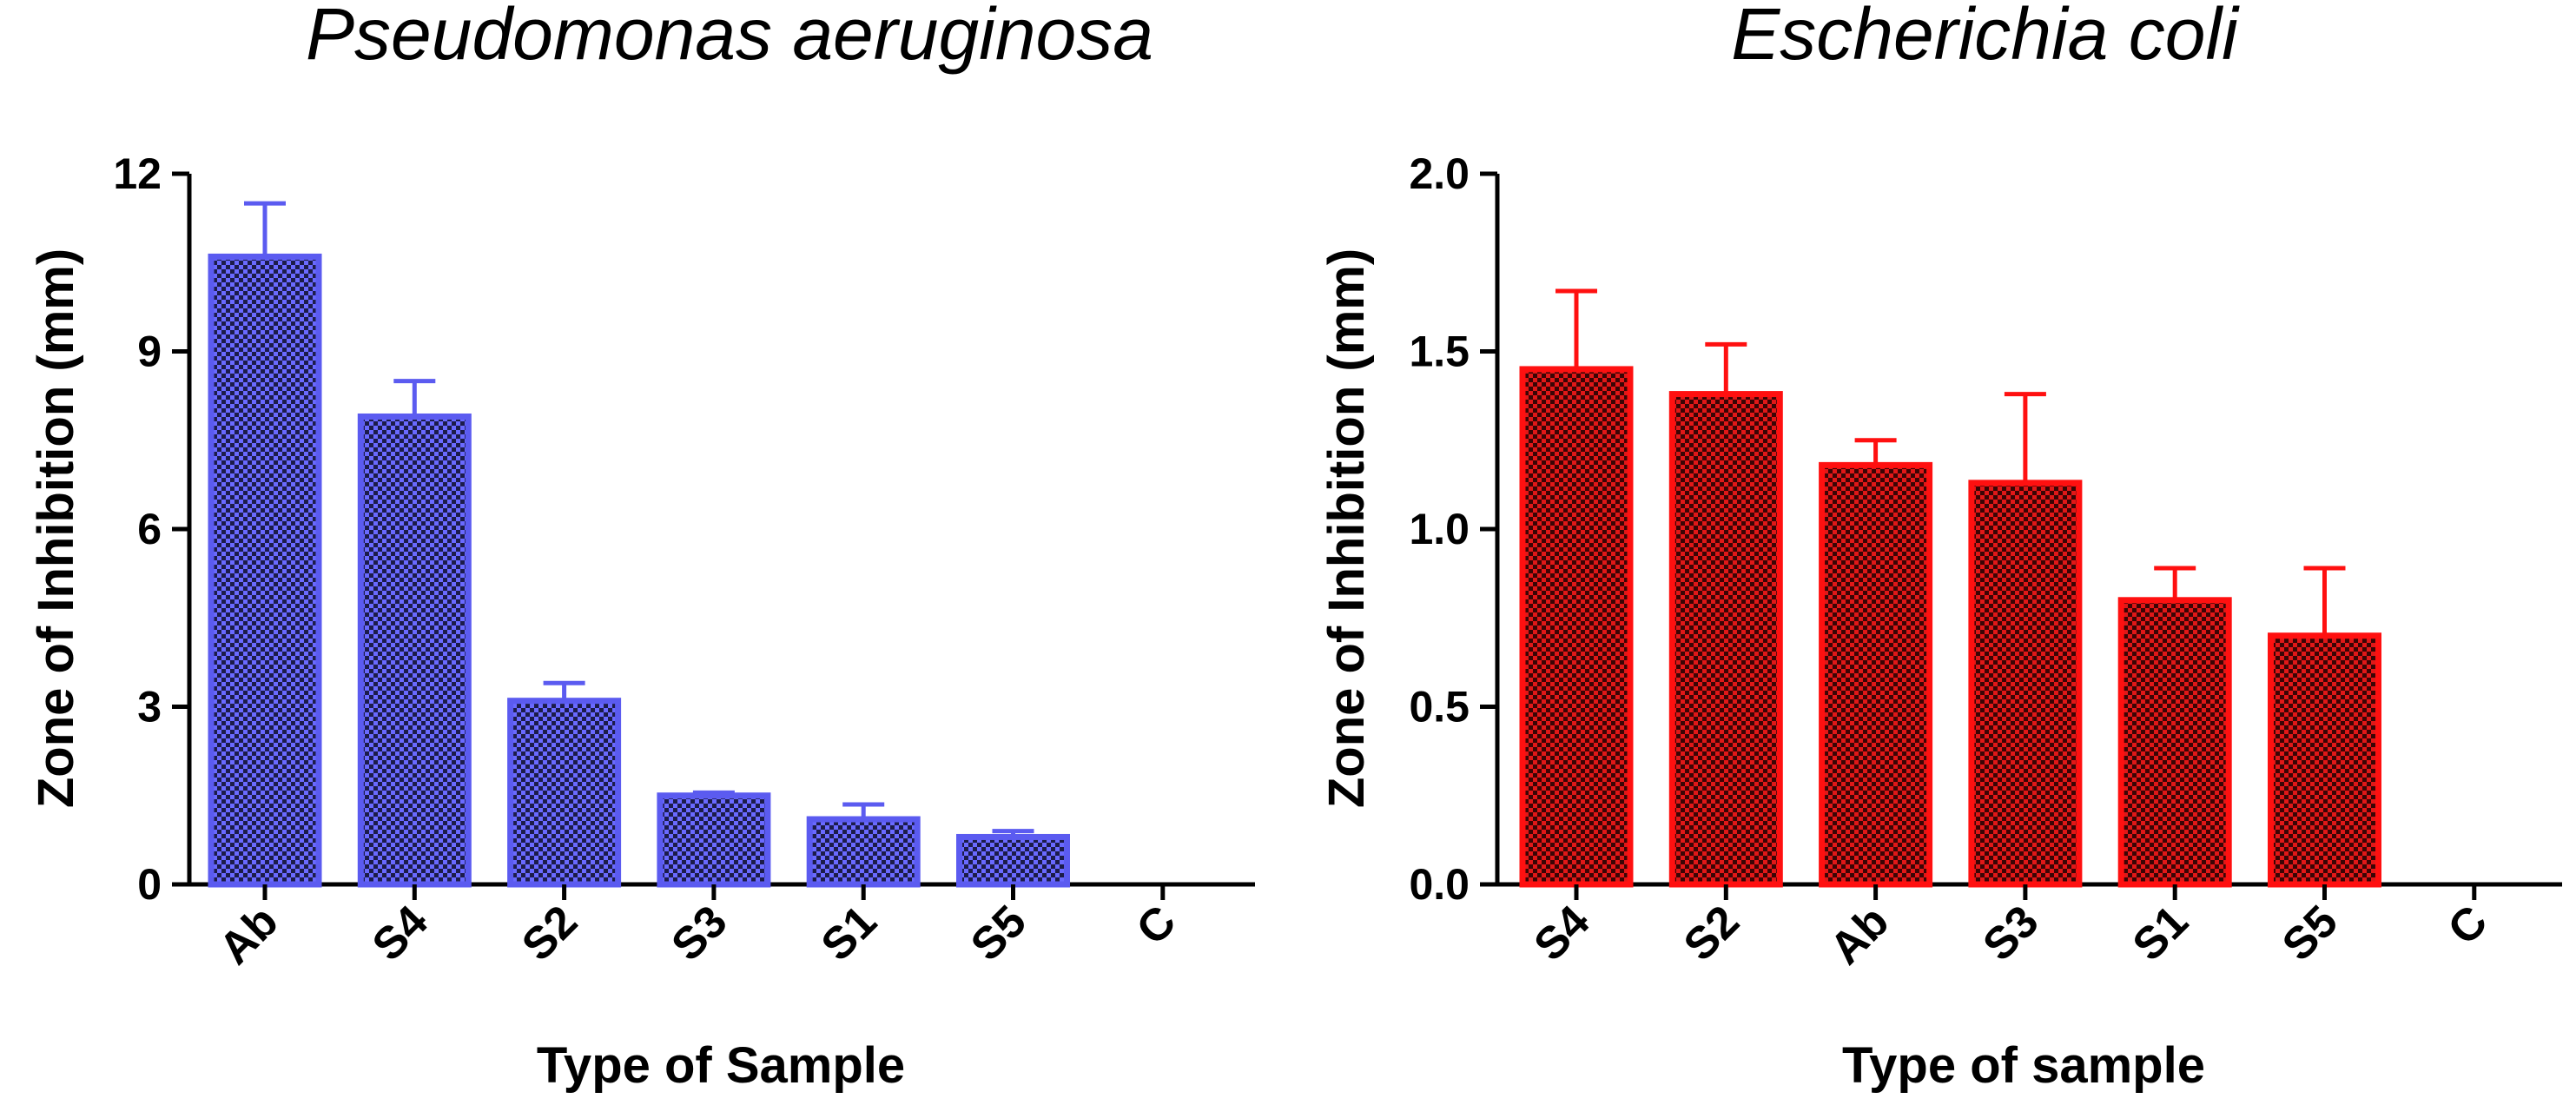 This screenshot has height=1112, width=2576. I want to click on x-tick-labels: S4 S2 Ab S3 S1 S5 C, so click(2011, 929).